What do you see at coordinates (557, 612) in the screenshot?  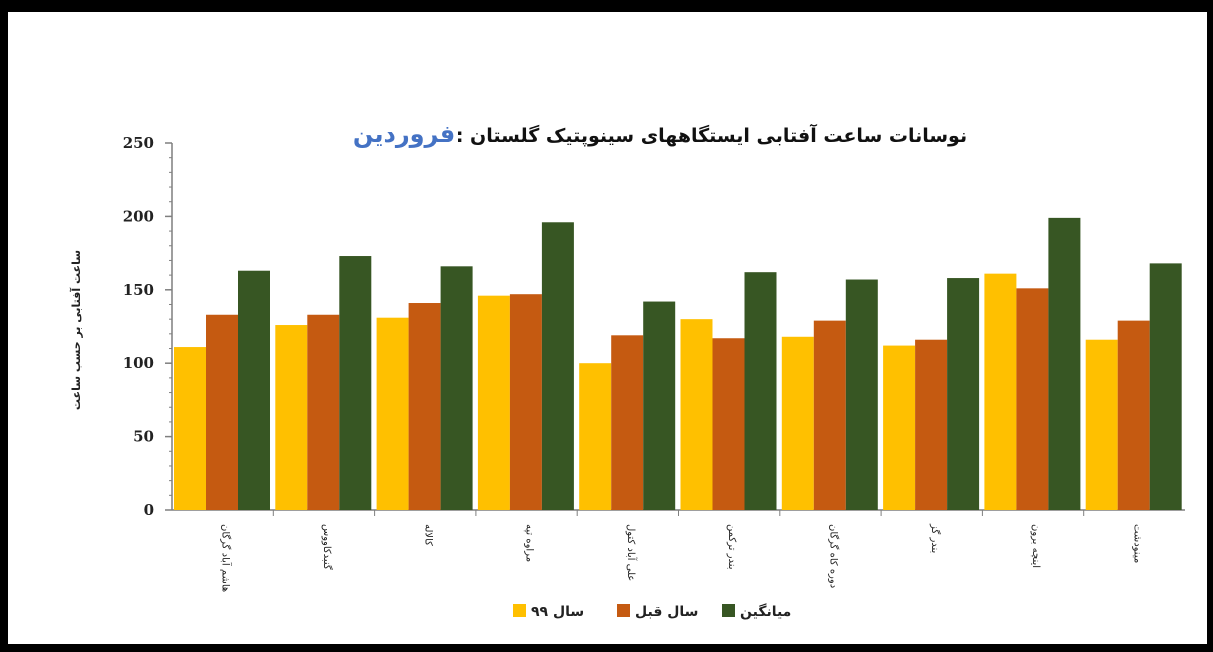 I see `legend-label-1: سال ۹۹` at bounding box center [557, 612].